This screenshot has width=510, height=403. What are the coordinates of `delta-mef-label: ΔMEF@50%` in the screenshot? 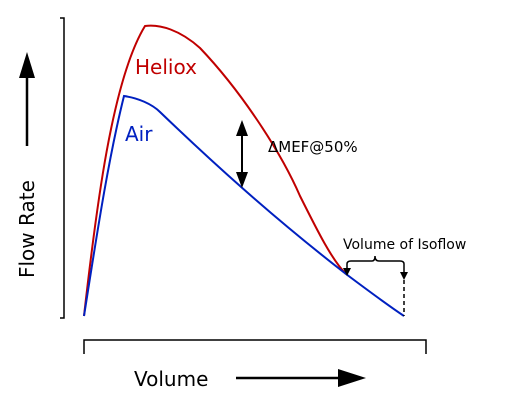 It's located at (313, 147).